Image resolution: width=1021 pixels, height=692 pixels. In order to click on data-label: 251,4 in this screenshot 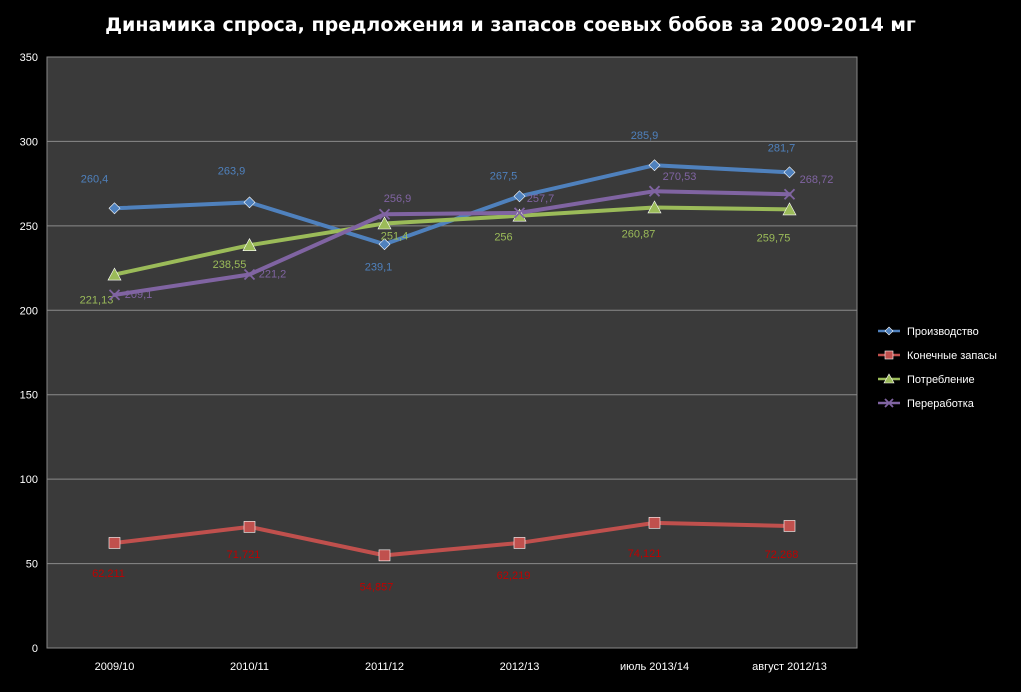, I will do `click(395, 236)`.